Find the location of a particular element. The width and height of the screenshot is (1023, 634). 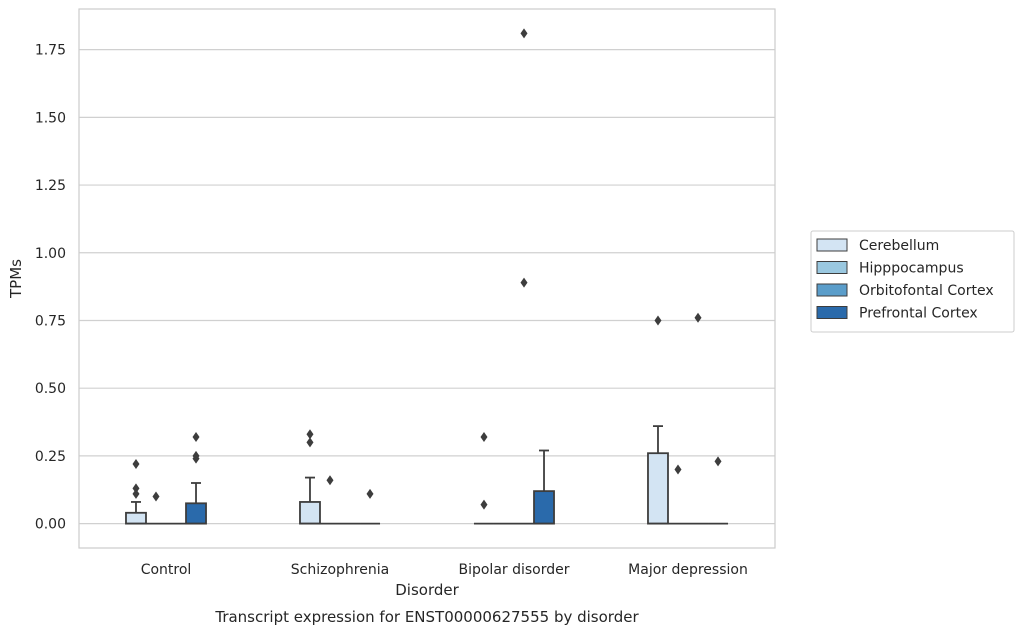

y-tick-label: 1.25 is located at coordinates (50, 186).